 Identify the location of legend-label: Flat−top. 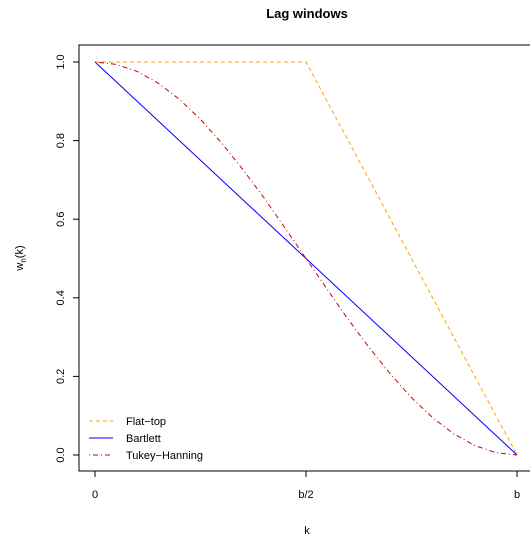
(146, 422).